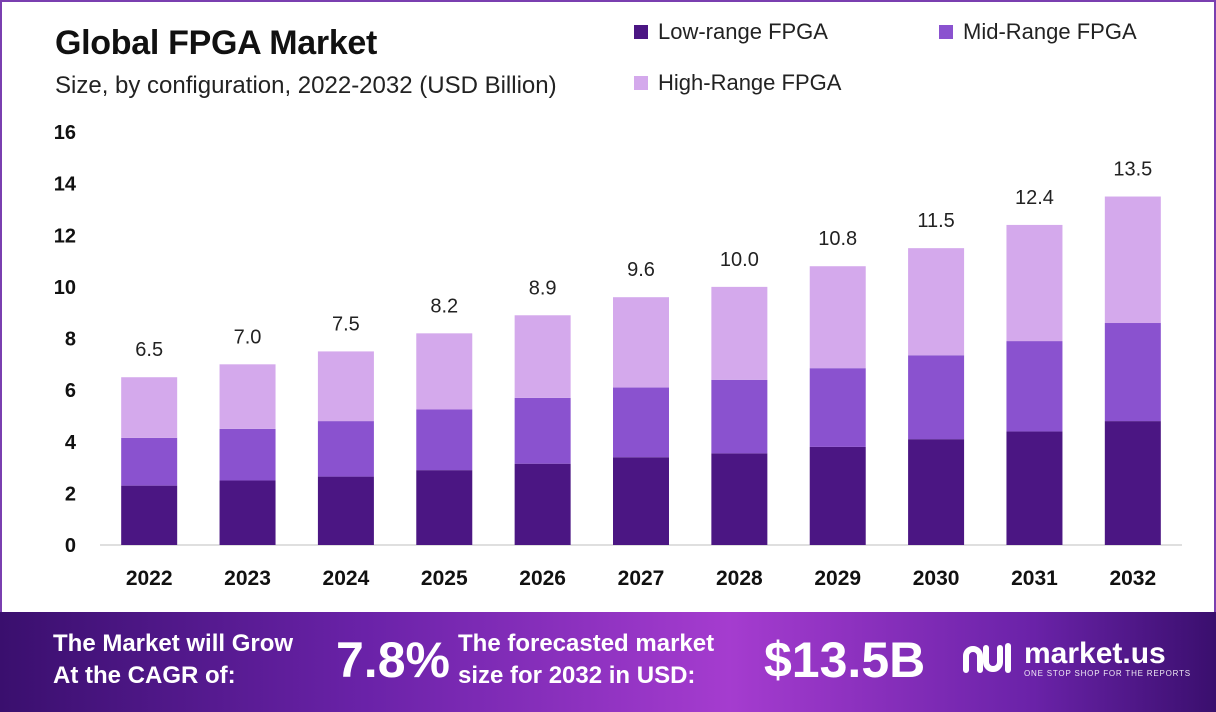 The width and height of the screenshot is (1216, 712). Describe the element at coordinates (750, 82) in the screenshot. I see `legend-label-high-range: High-Range FPGA` at that location.